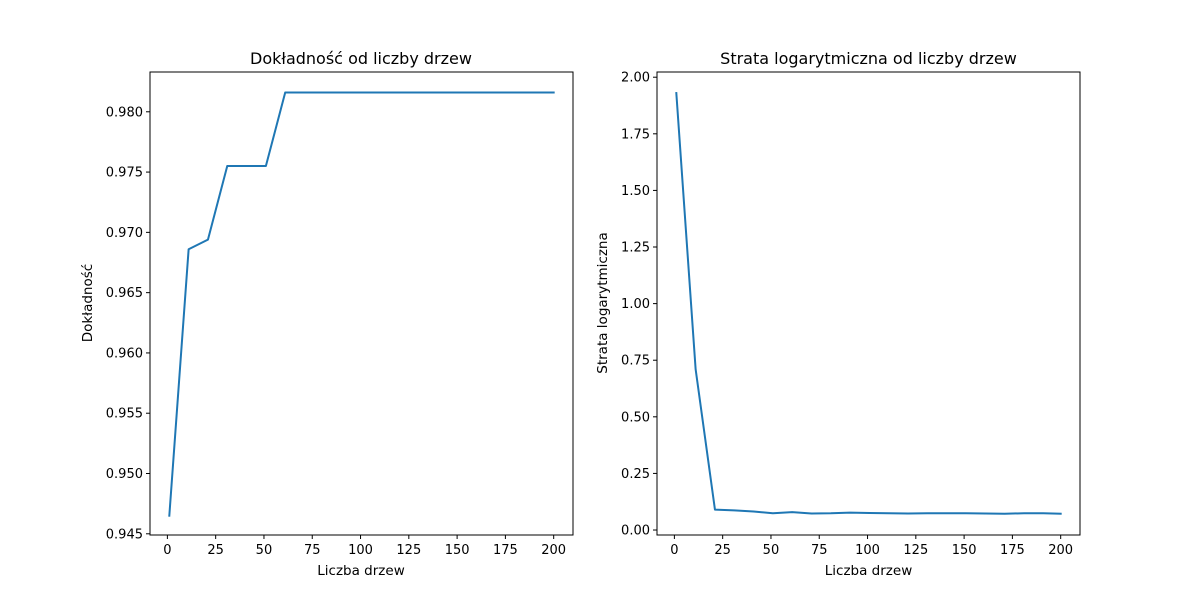 The height and width of the screenshot is (600, 1200). Describe the element at coordinates (124, 534) in the screenshot. I see `accuracy-y-tick-label: 0.945` at that location.